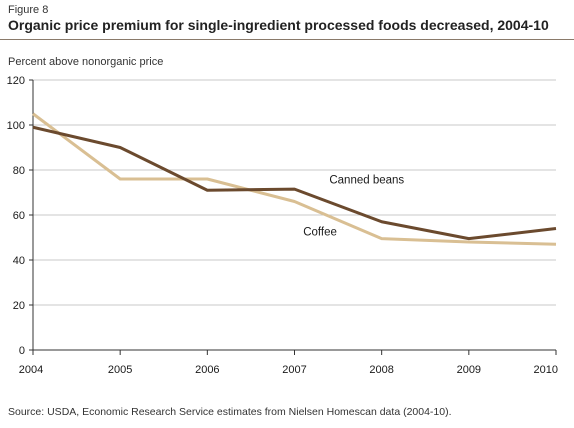  Describe the element at coordinates (294, 370) in the screenshot. I see `x-tick-label: 2007` at that location.